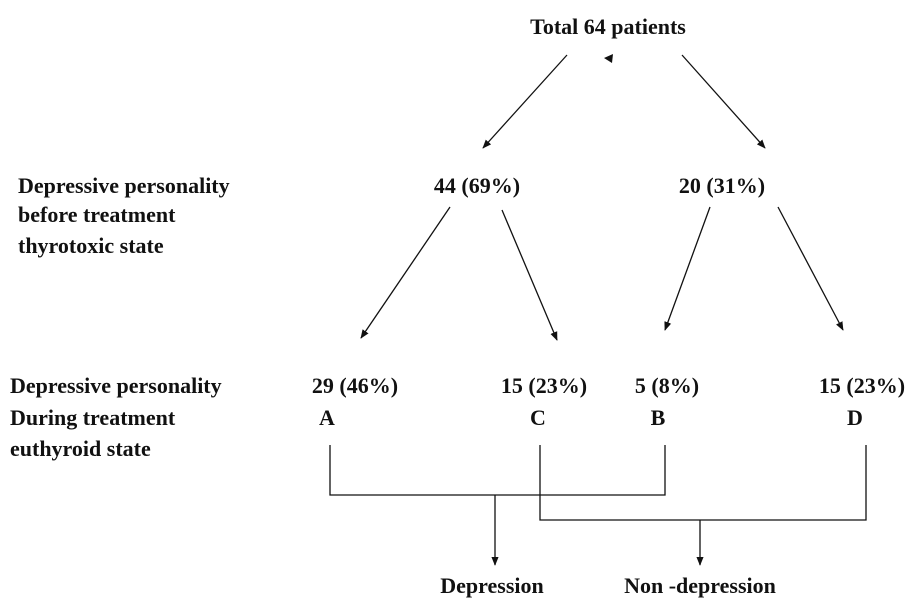 The image size is (919, 600). Describe the element at coordinates (97, 214) in the screenshot. I see `row-label: before treatment` at that location.